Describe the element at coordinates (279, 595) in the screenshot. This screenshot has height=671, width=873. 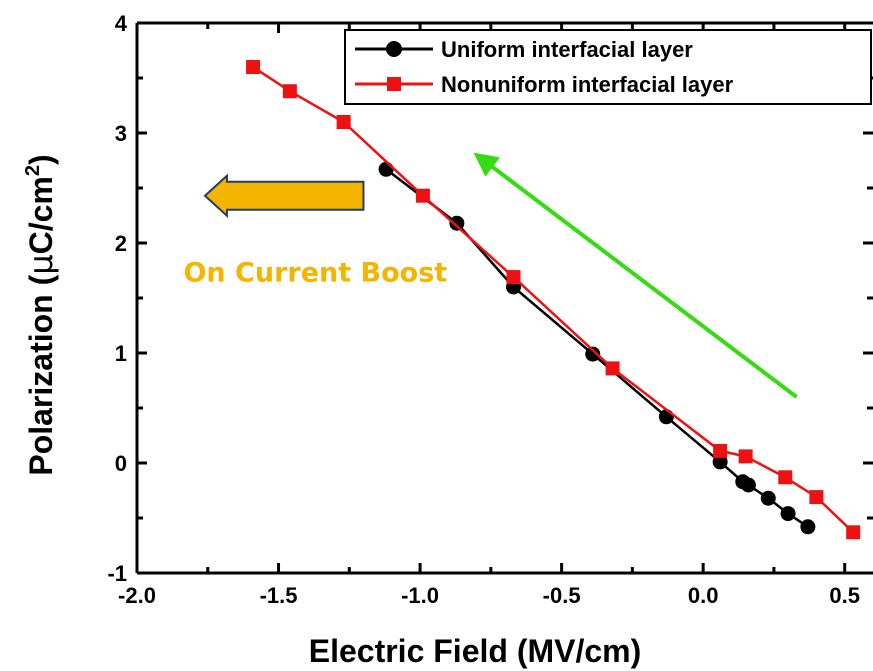
I see `x-tick-label: -1.5` at that location.